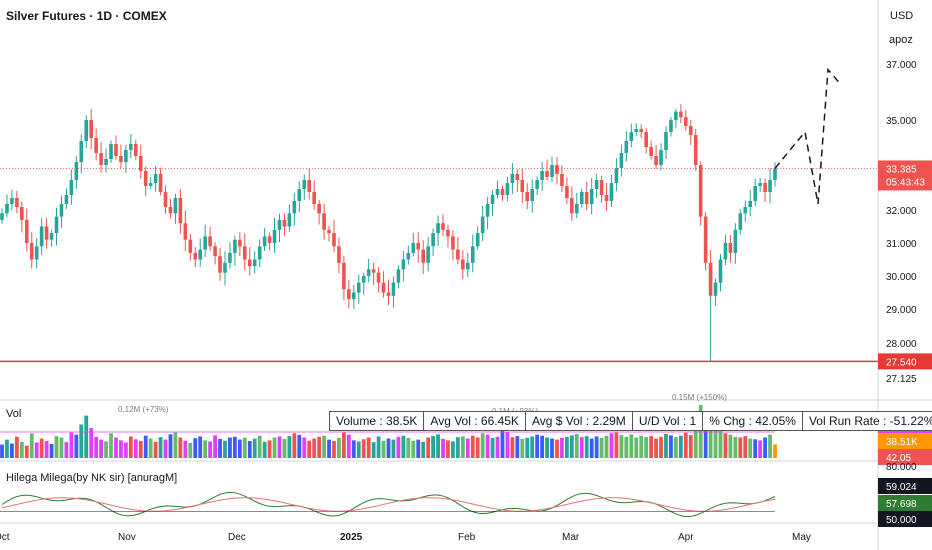 This screenshot has height=550, width=932. Describe the element at coordinates (901, 65) in the screenshot. I see `y-tick-label: 37.000` at that location.